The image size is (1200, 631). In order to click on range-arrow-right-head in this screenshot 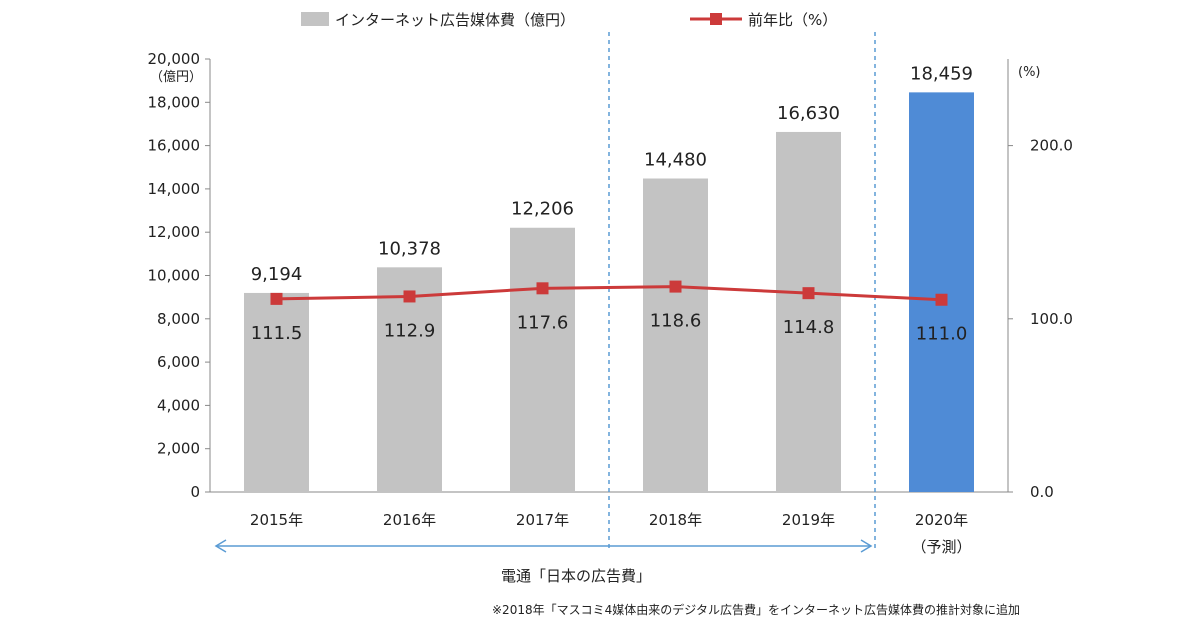, I will do `click(866, 546)`.